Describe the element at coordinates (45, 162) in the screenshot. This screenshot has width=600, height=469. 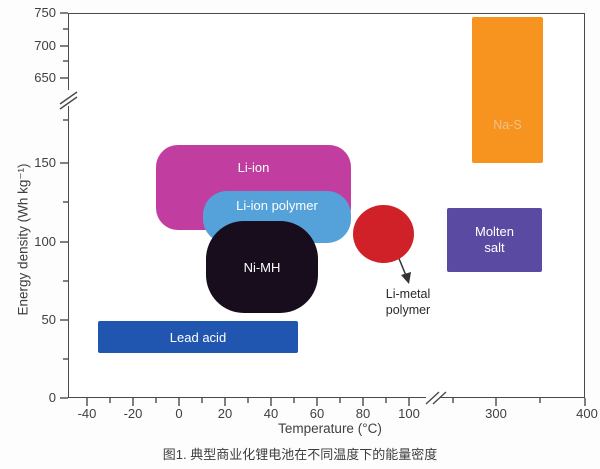
I see `y-tick-150: 150` at that location.